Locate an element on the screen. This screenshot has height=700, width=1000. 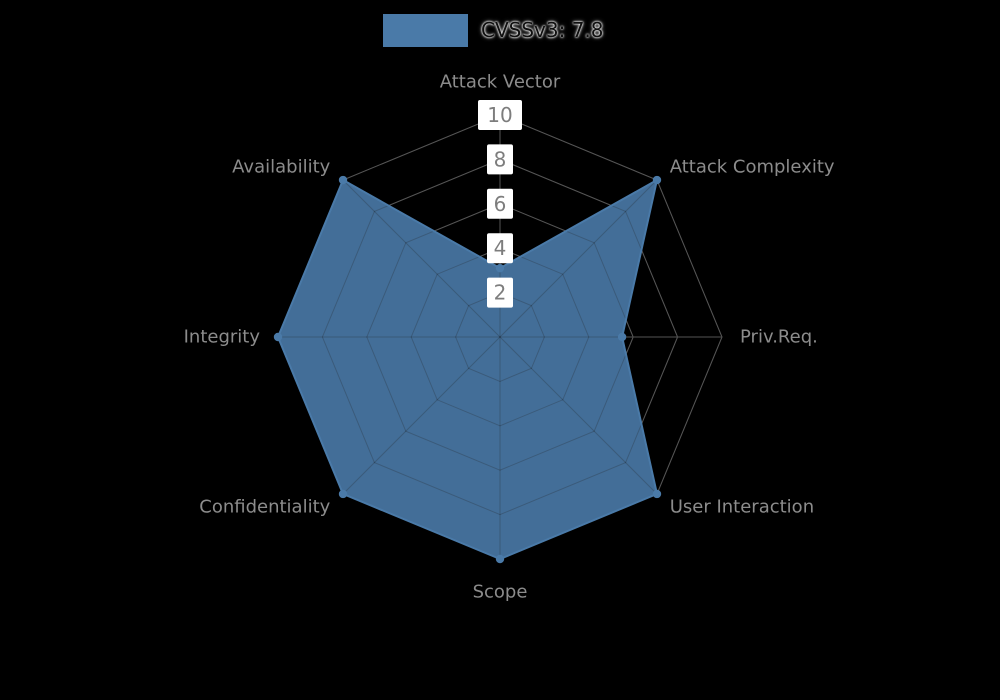
tick-label: 6 is located at coordinates (500, 204).